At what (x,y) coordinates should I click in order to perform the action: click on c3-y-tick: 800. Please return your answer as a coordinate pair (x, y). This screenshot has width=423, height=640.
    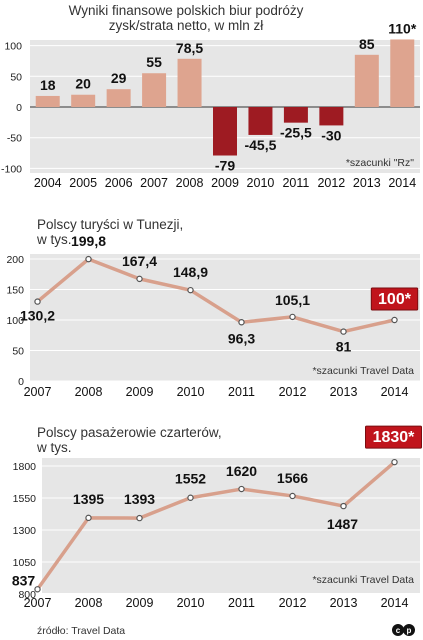
    Looking at the image, I should click on (27, 595).